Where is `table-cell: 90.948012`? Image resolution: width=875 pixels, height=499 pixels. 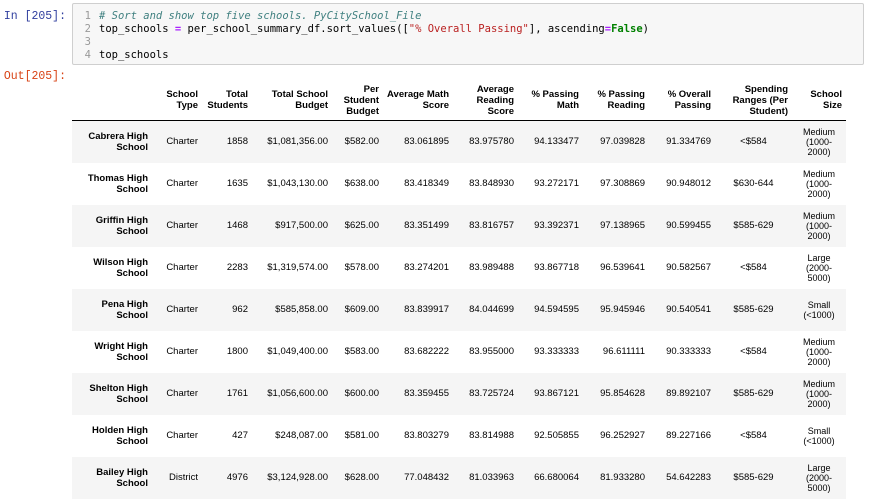 table-cell: 90.948012 is located at coordinates (688, 183).